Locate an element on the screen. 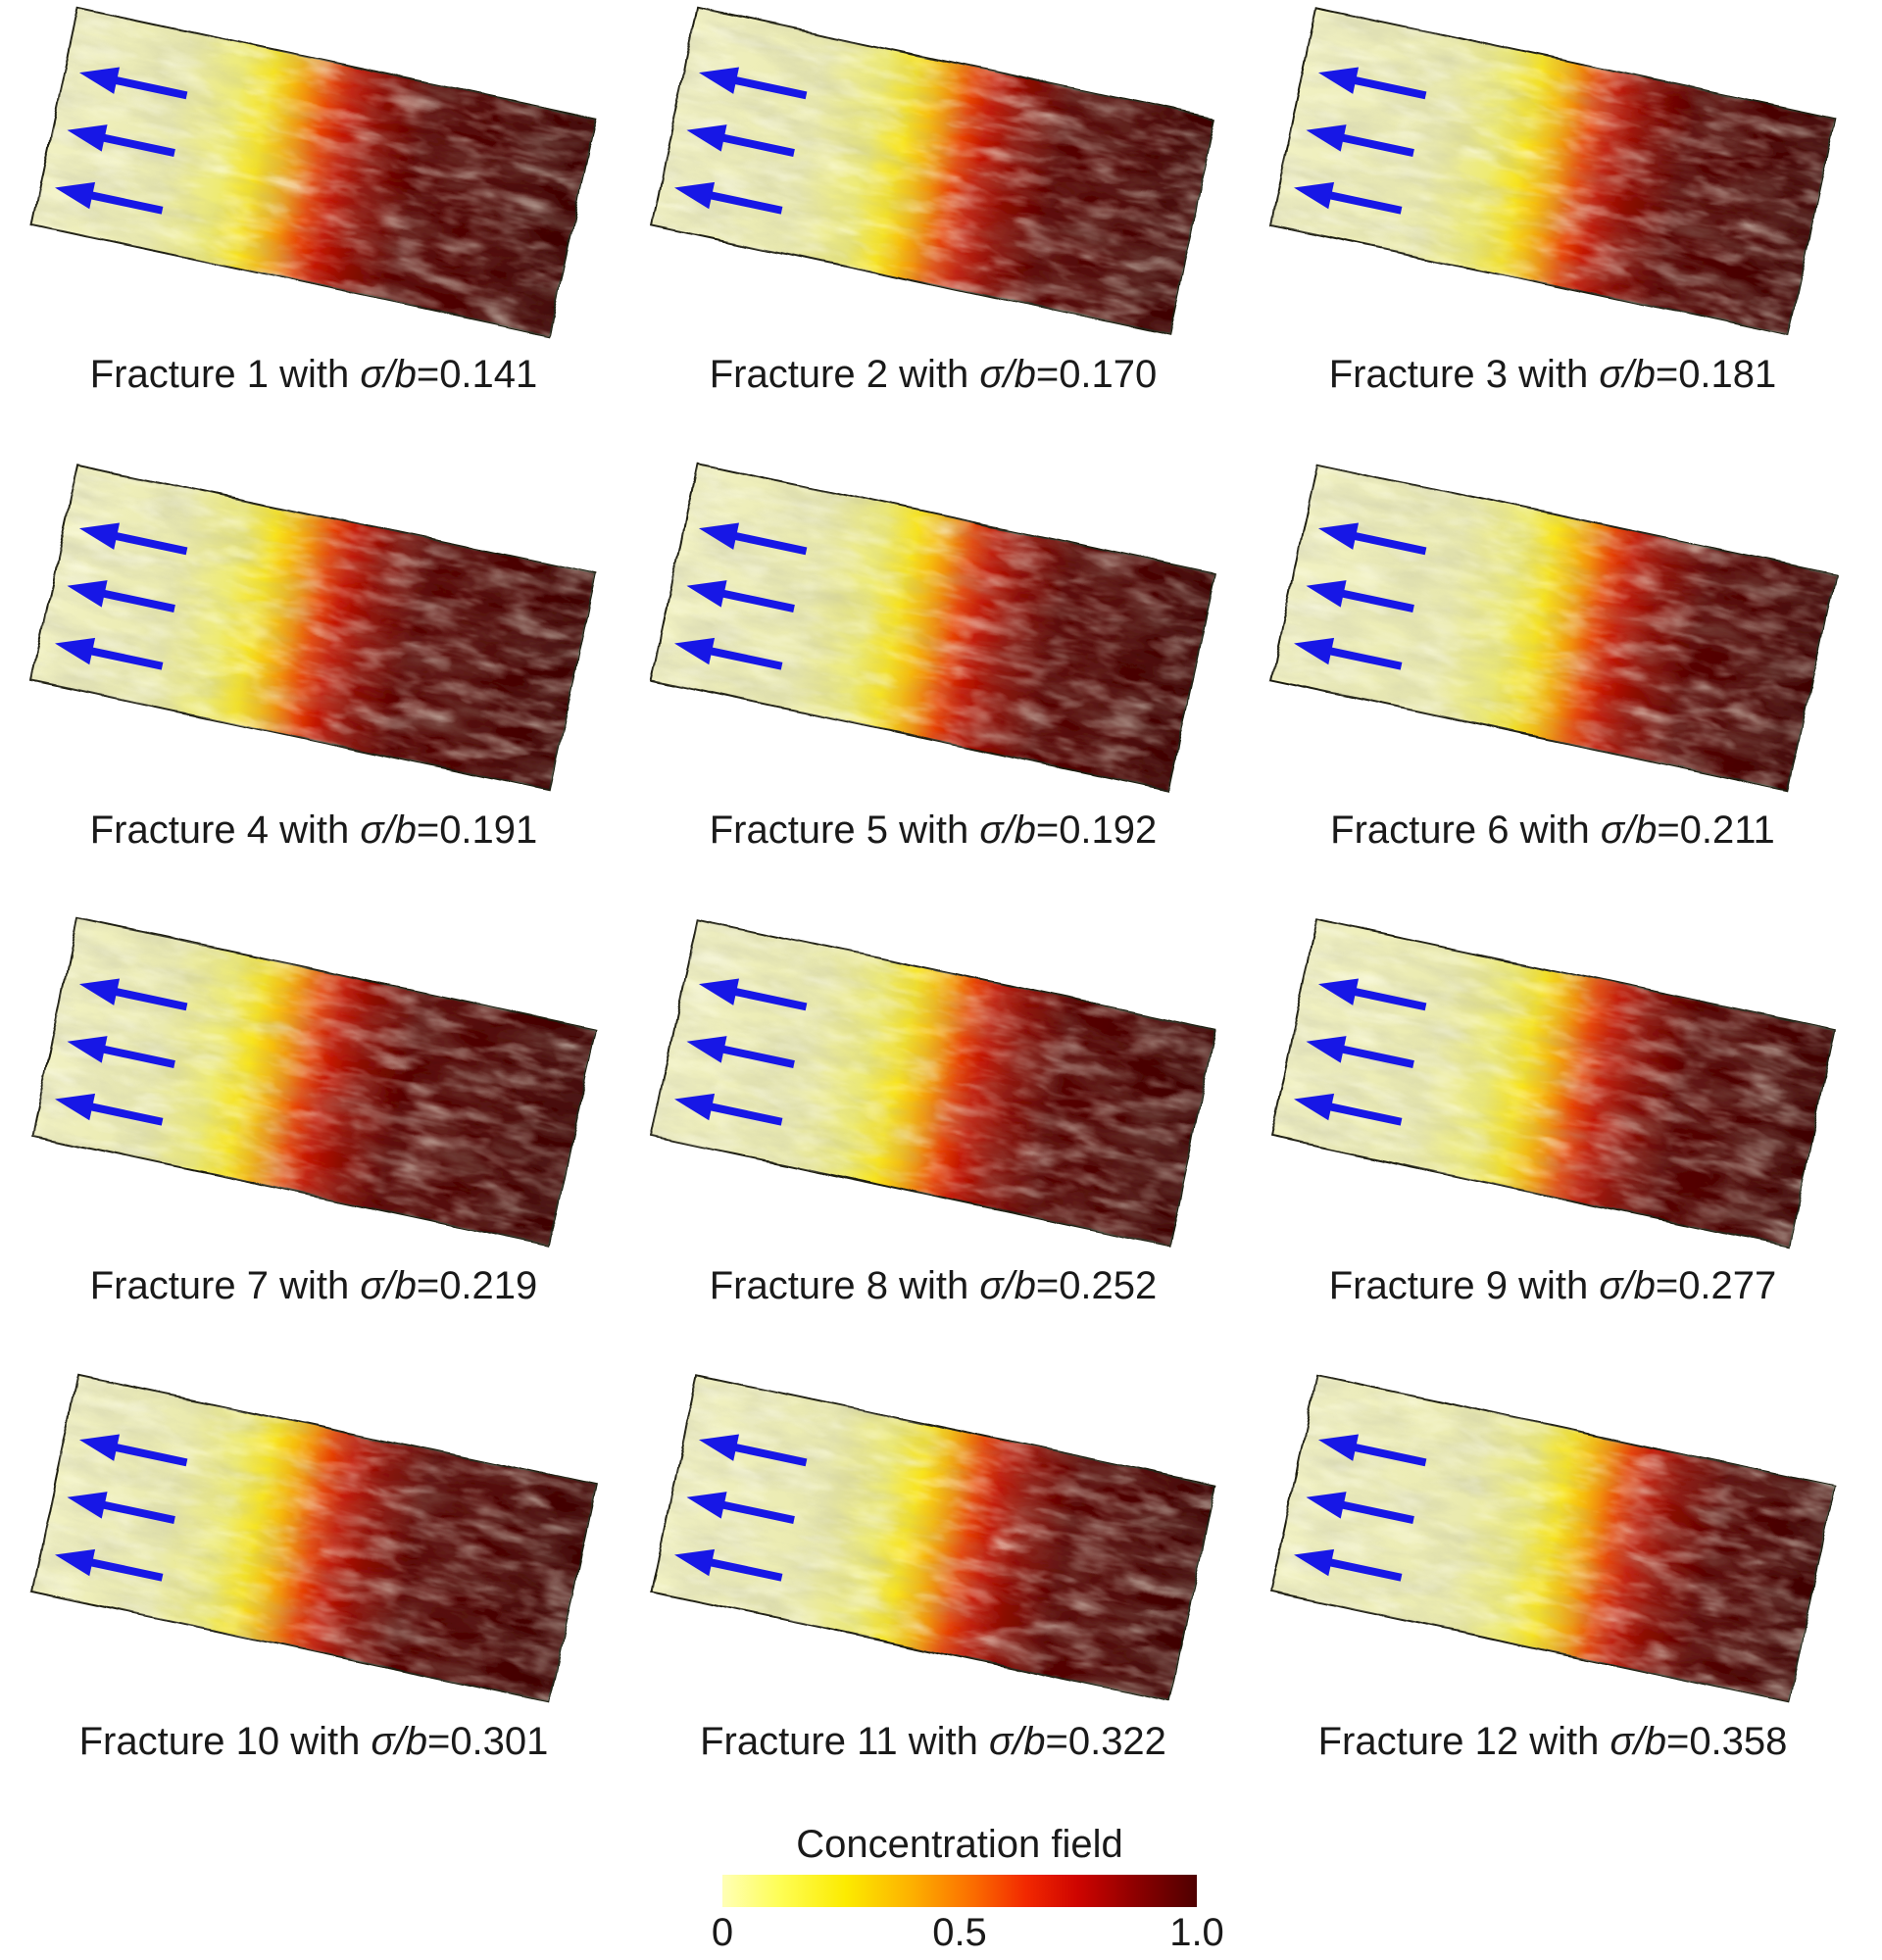 The height and width of the screenshot is (1960, 1882). panel-caption-7: Fracture 7 with σ/b=0.219 is located at coordinates (314, 1285).